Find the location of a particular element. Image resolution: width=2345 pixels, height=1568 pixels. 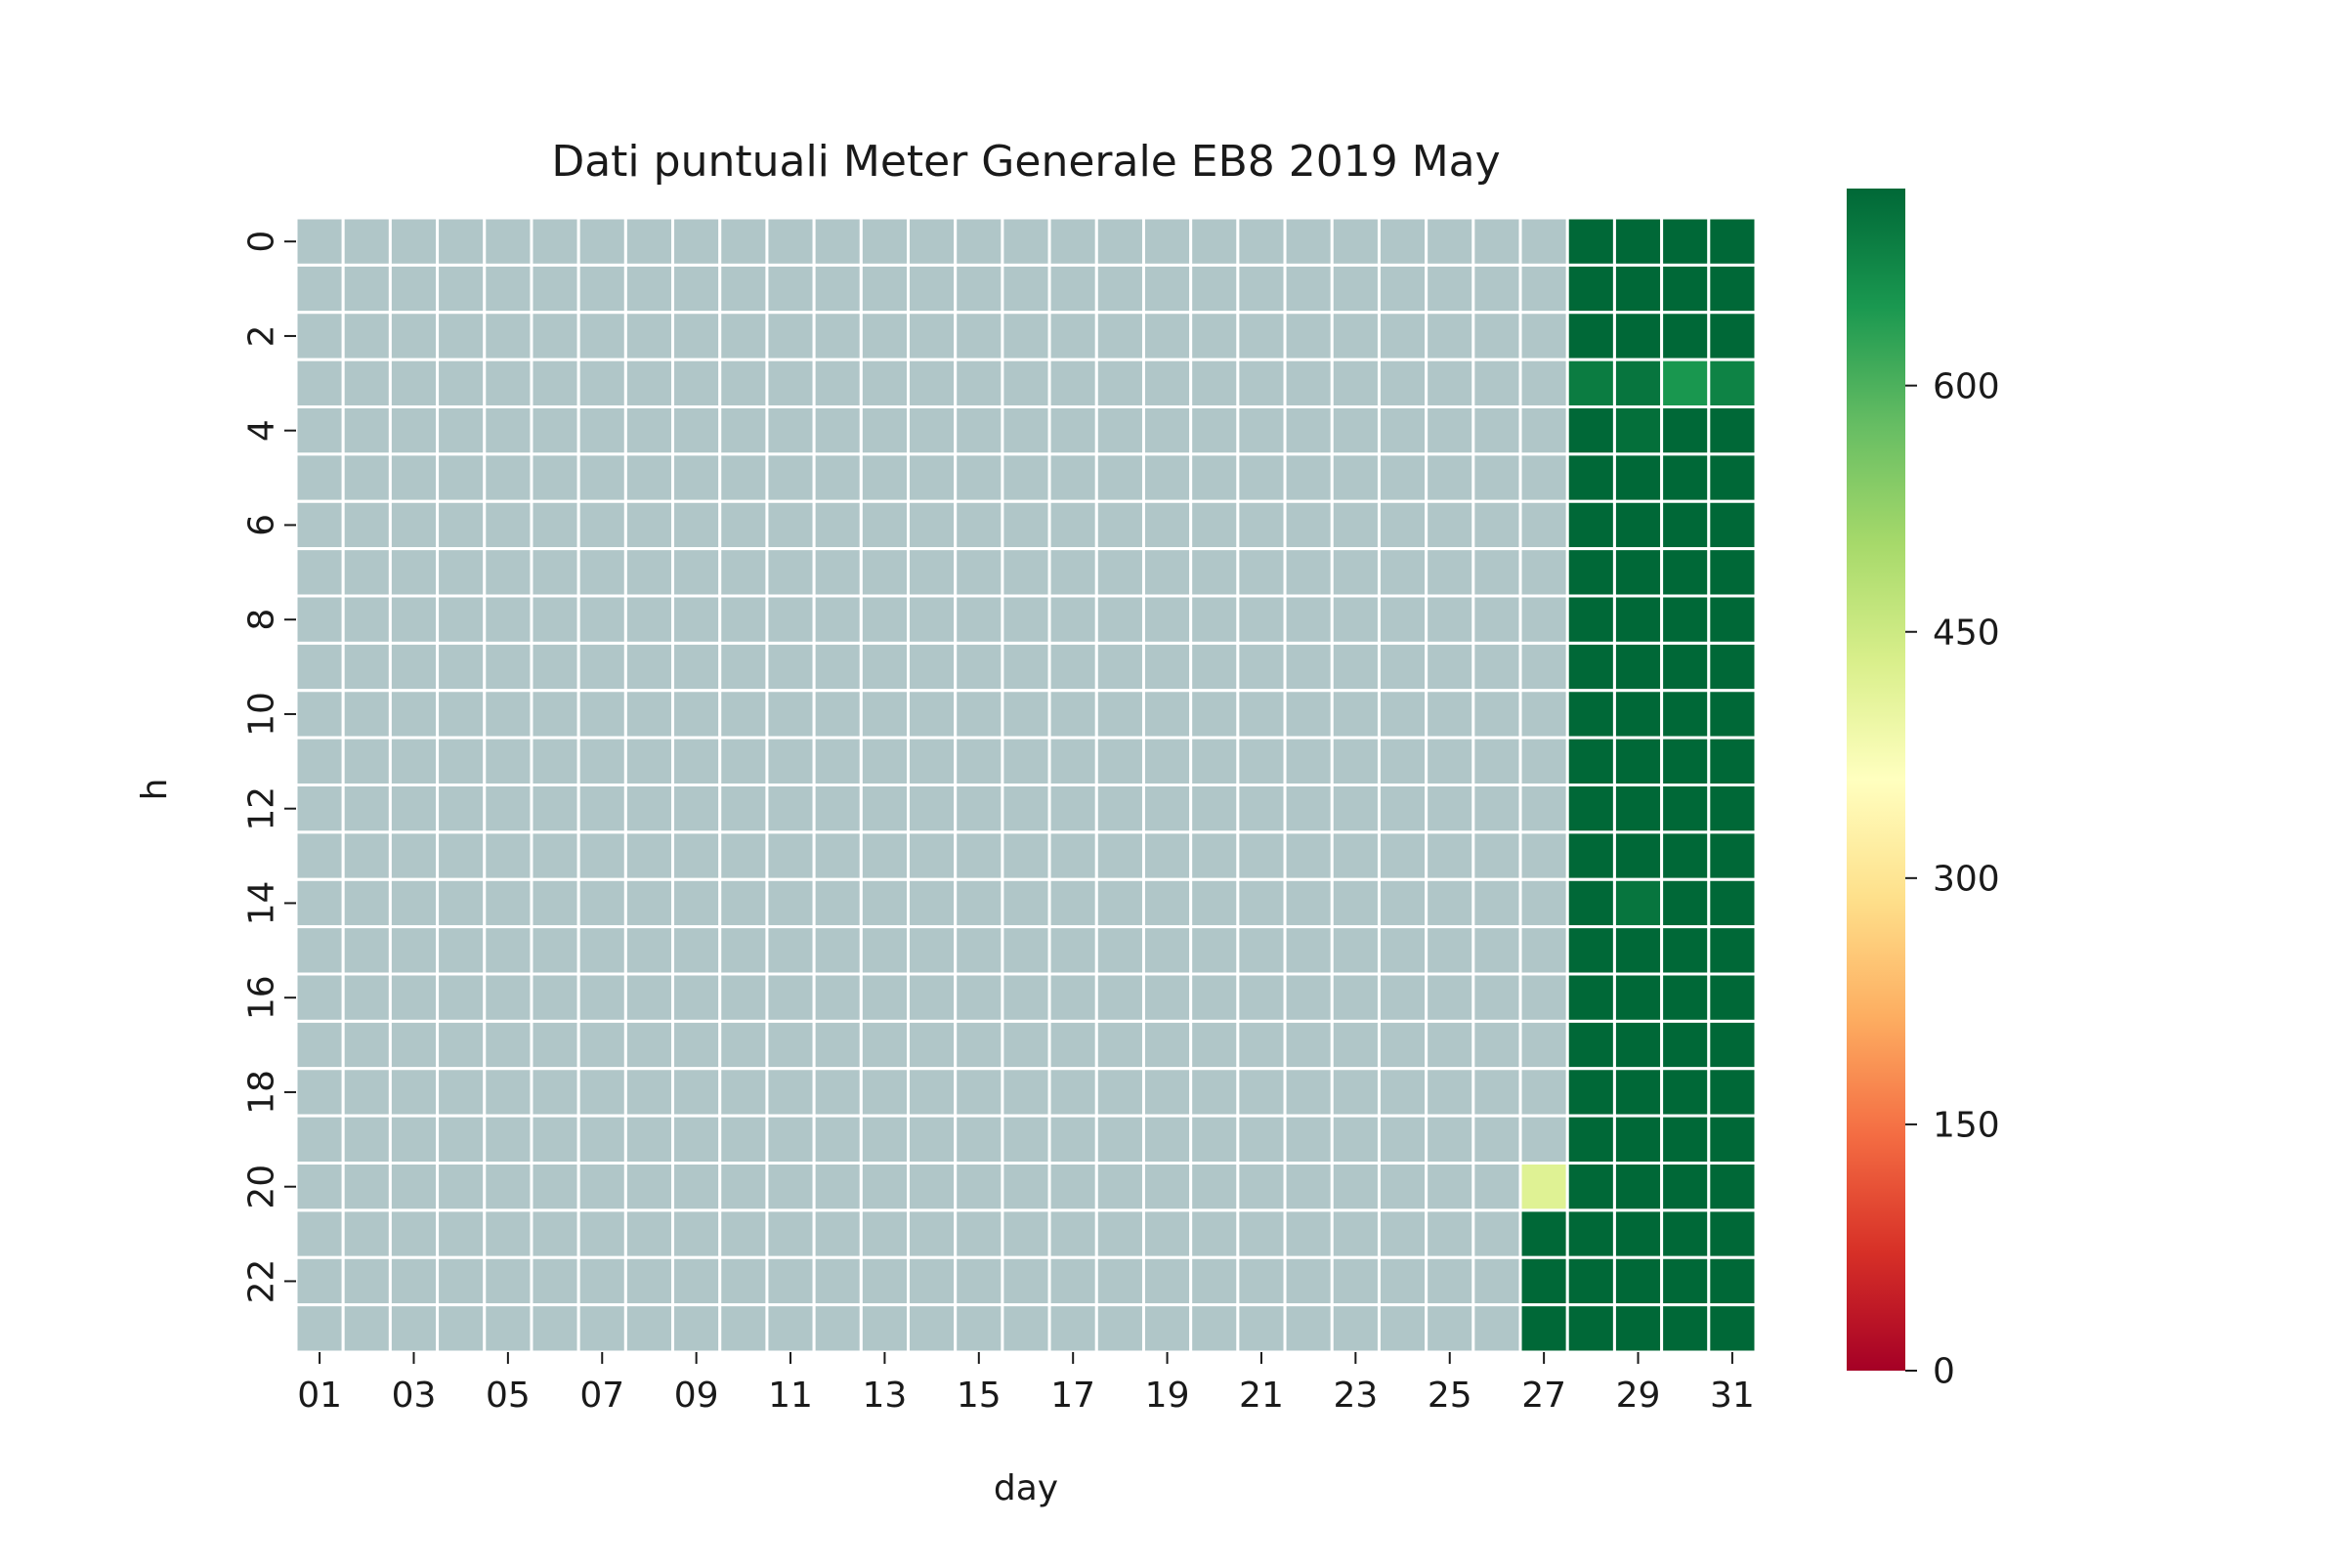

x-tick-label: 15 is located at coordinates (979, 1396).